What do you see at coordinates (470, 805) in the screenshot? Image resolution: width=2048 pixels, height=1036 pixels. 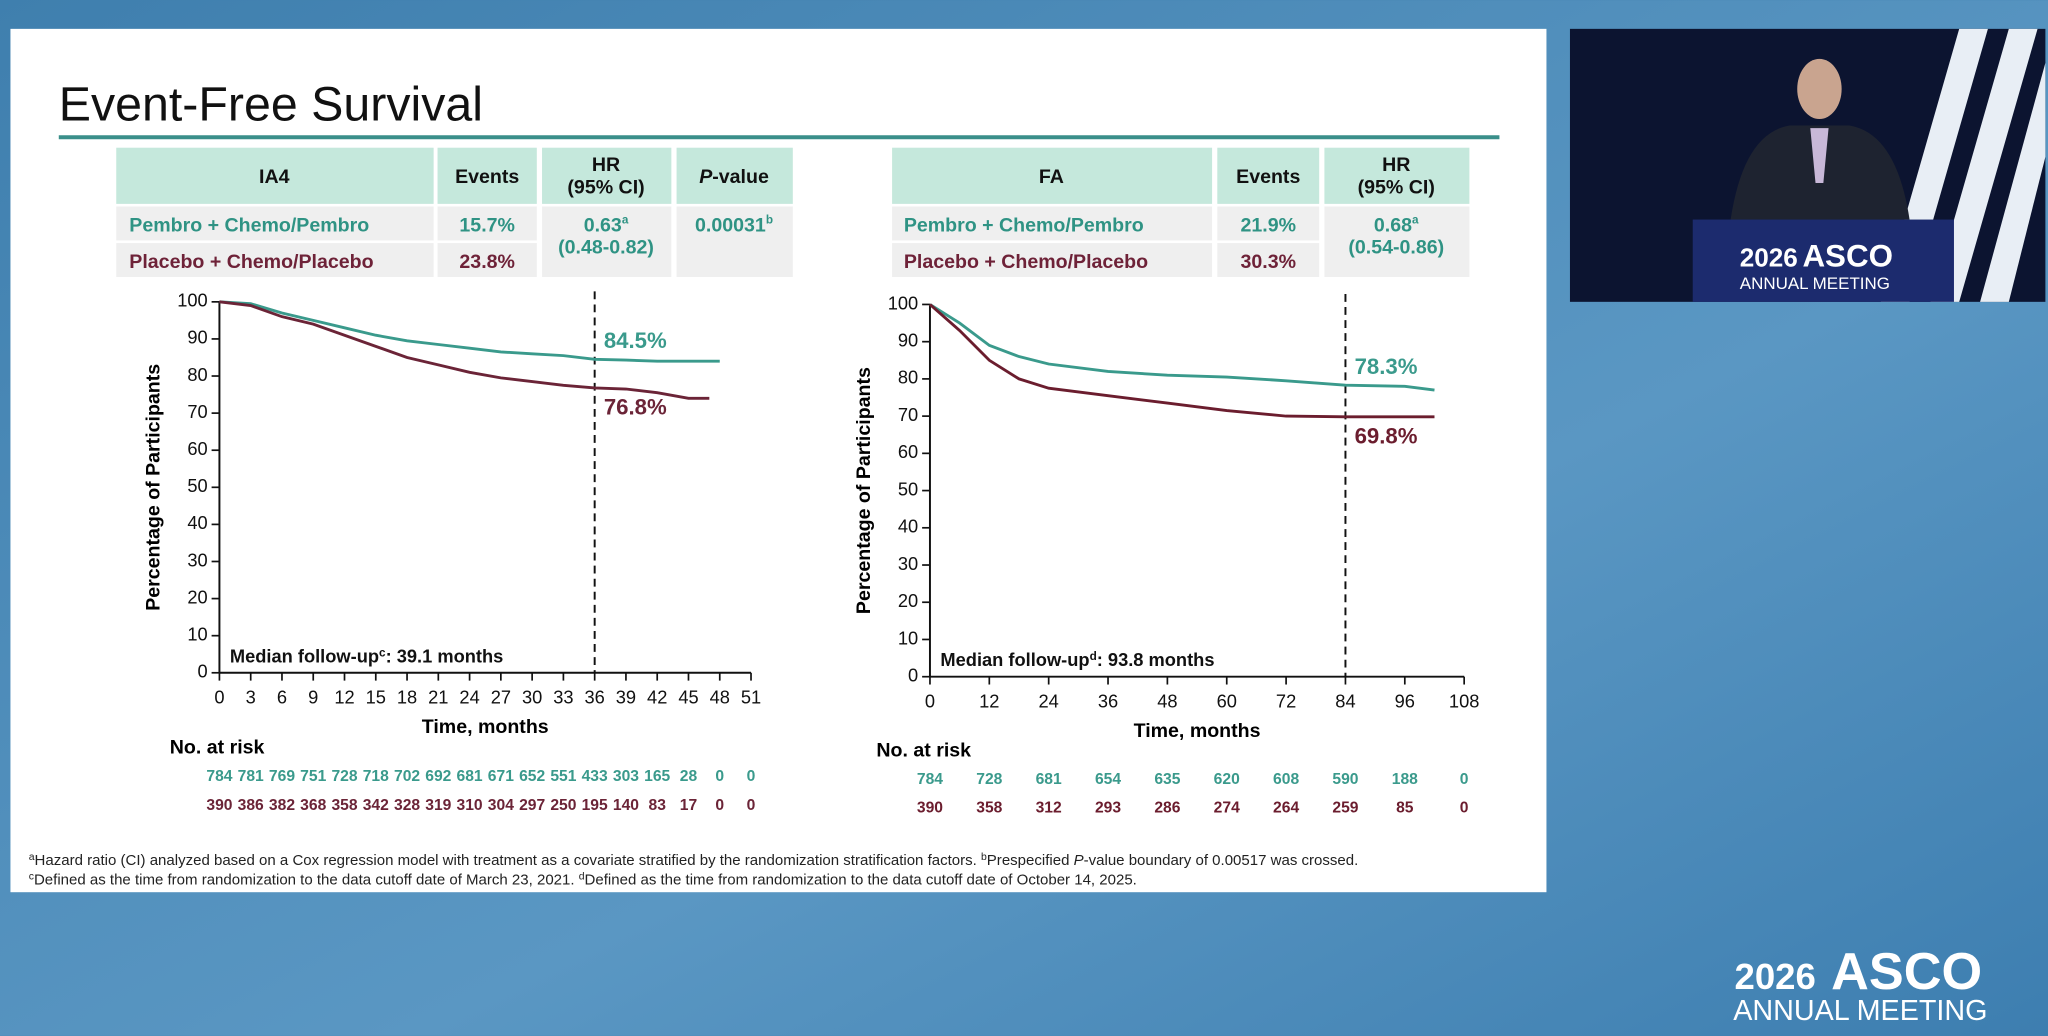 I see `at-risk-count: 310` at bounding box center [470, 805].